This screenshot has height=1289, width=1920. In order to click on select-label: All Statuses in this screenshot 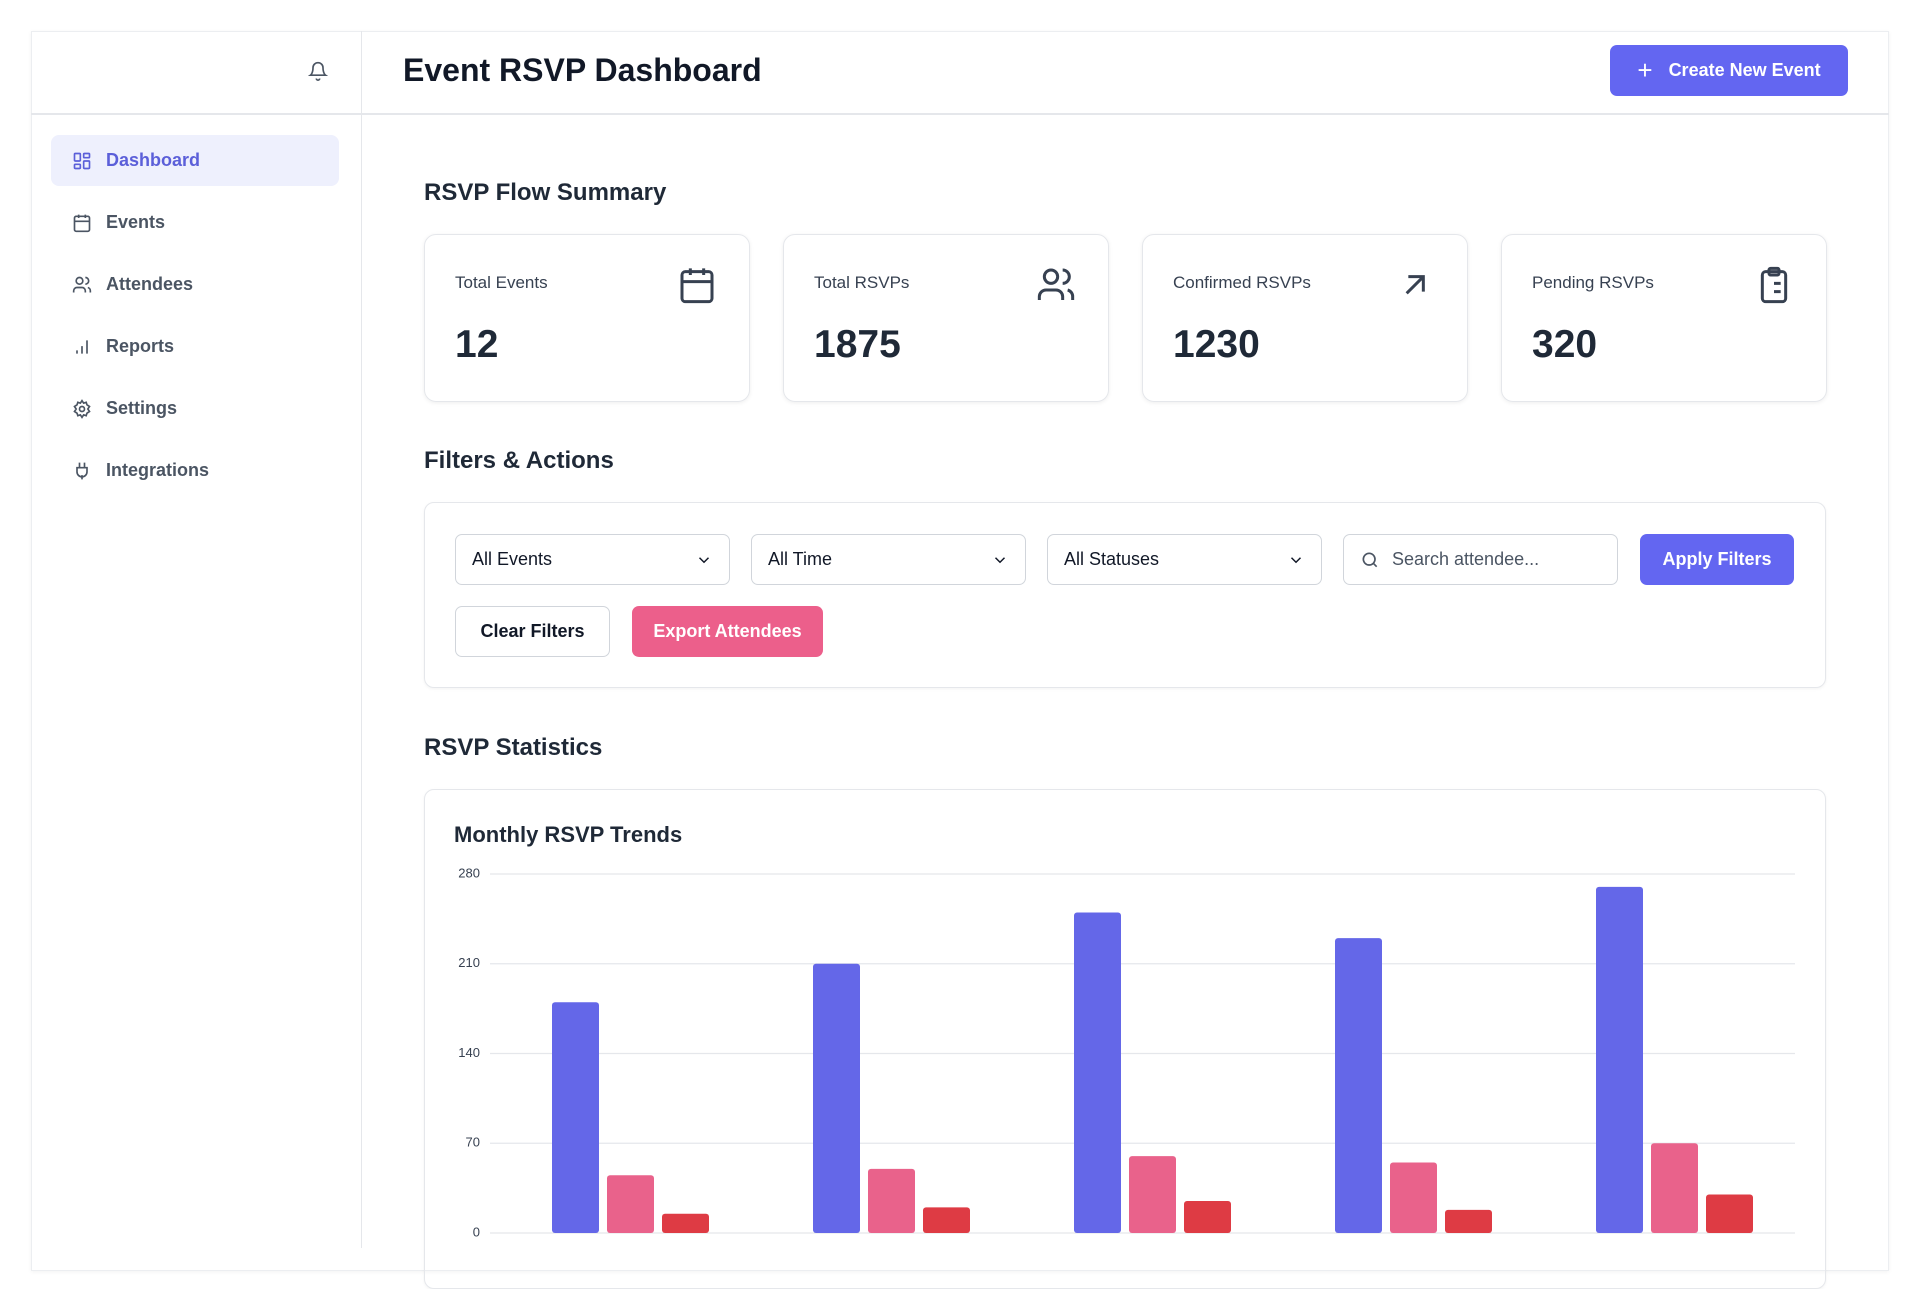, I will do `click(1112, 559)`.